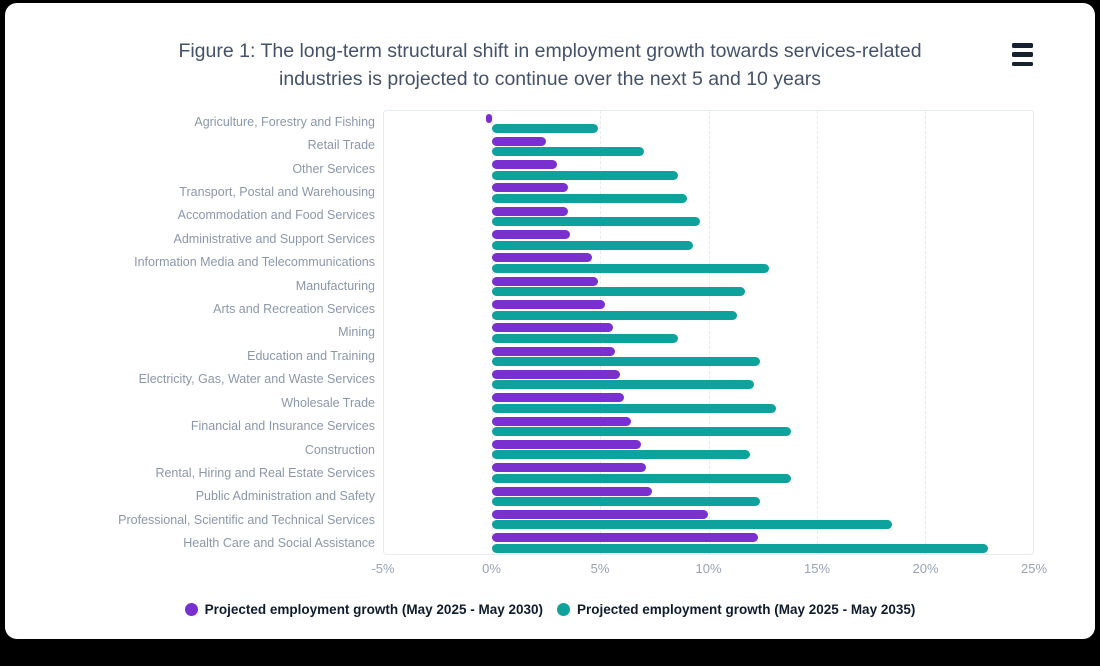 This screenshot has width=1100, height=666. What do you see at coordinates (341, 145) in the screenshot?
I see `category-label: Retail Trade` at bounding box center [341, 145].